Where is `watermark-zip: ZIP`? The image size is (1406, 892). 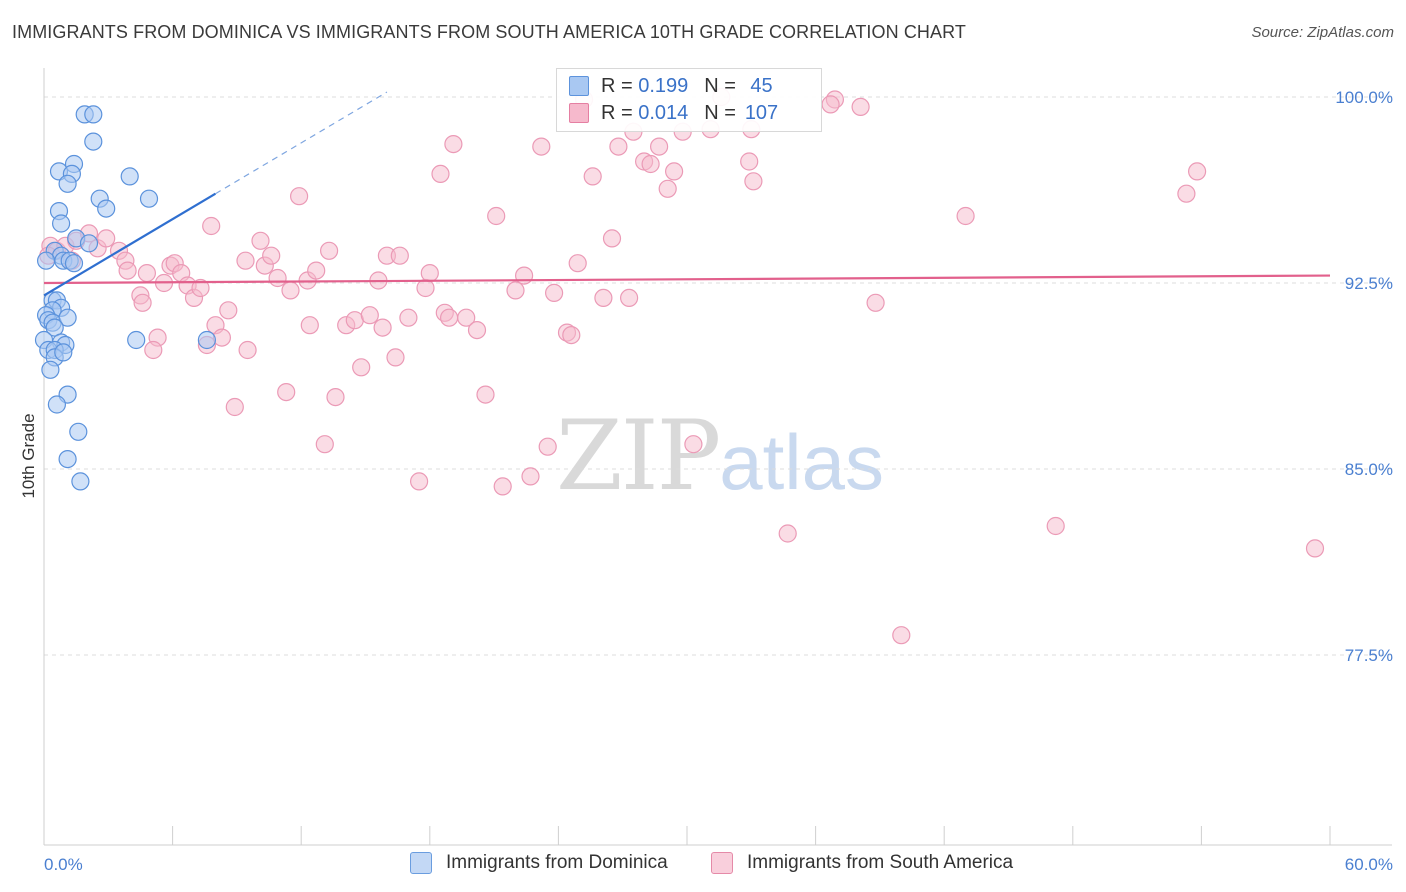 watermark-zip: ZIP is located at coordinates (638, 456).